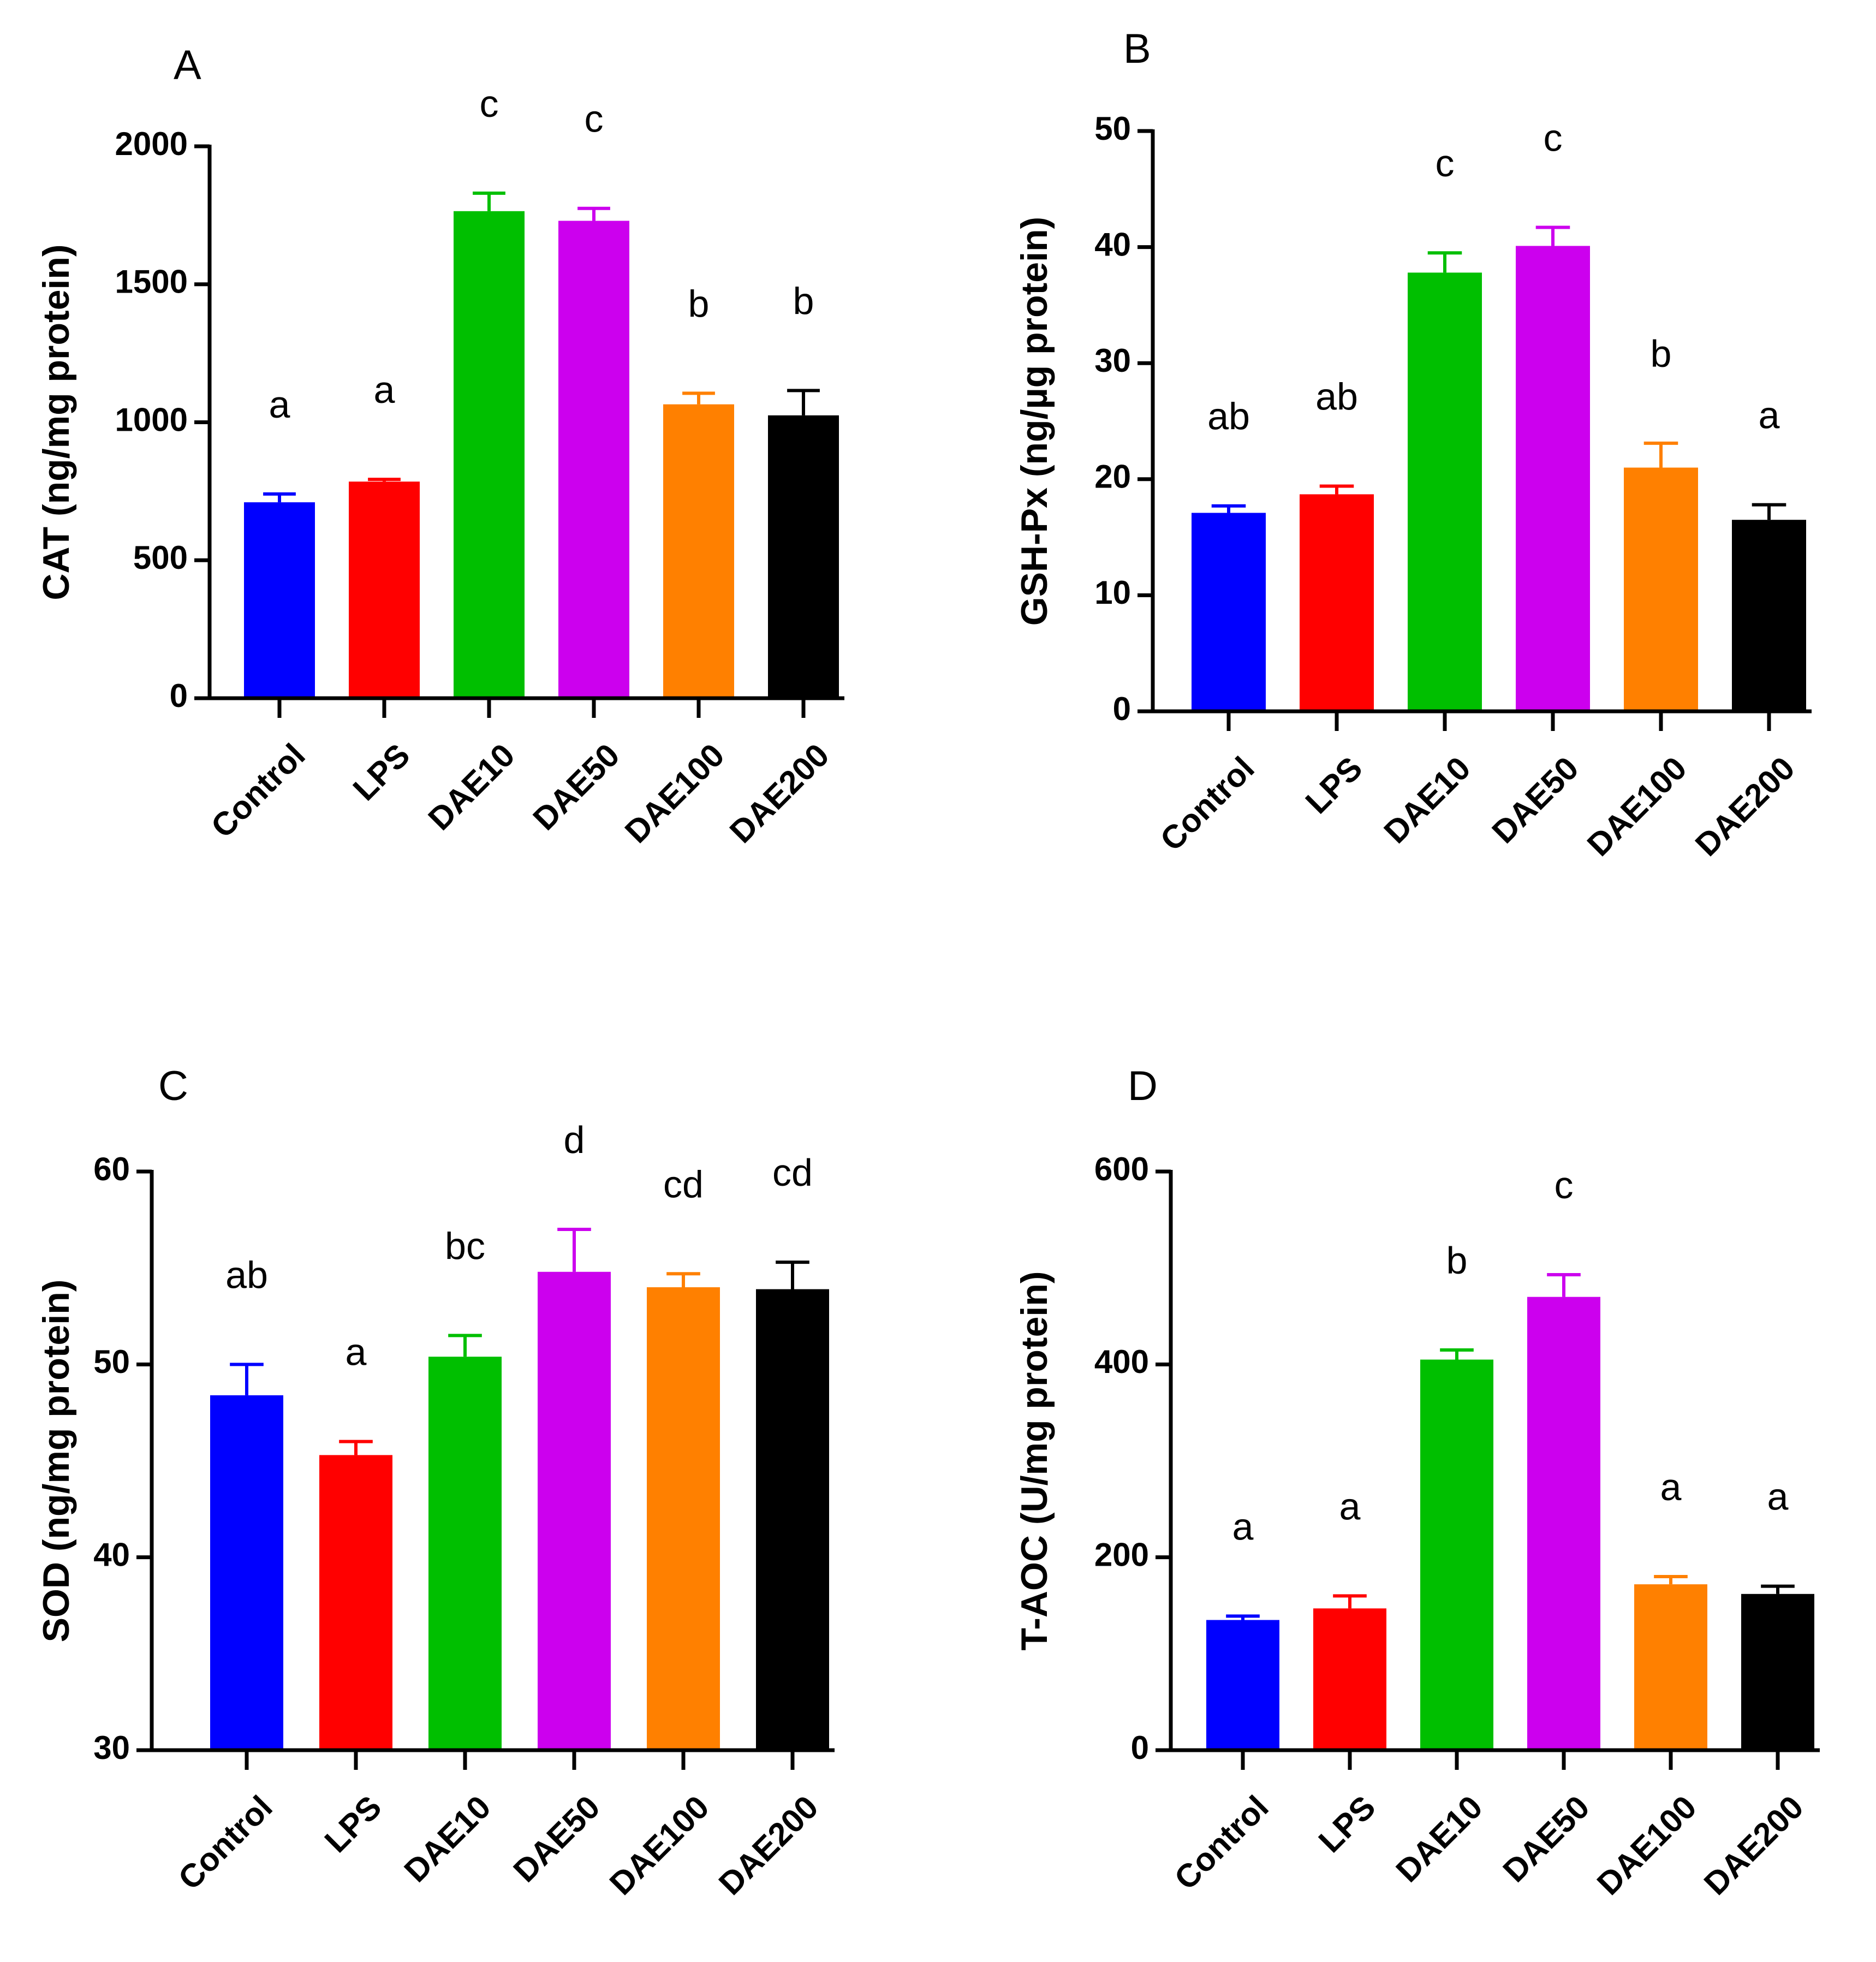 The width and height of the screenshot is (1876, 1962). Describe the element at coordinates (1143, 1086) in the screenshot. I see `panel-letter: D` at that location.